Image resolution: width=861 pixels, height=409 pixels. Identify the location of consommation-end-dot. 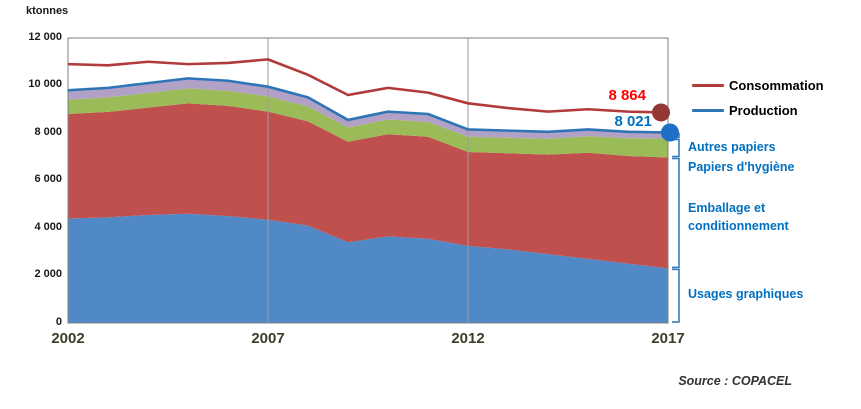
(661, 112).